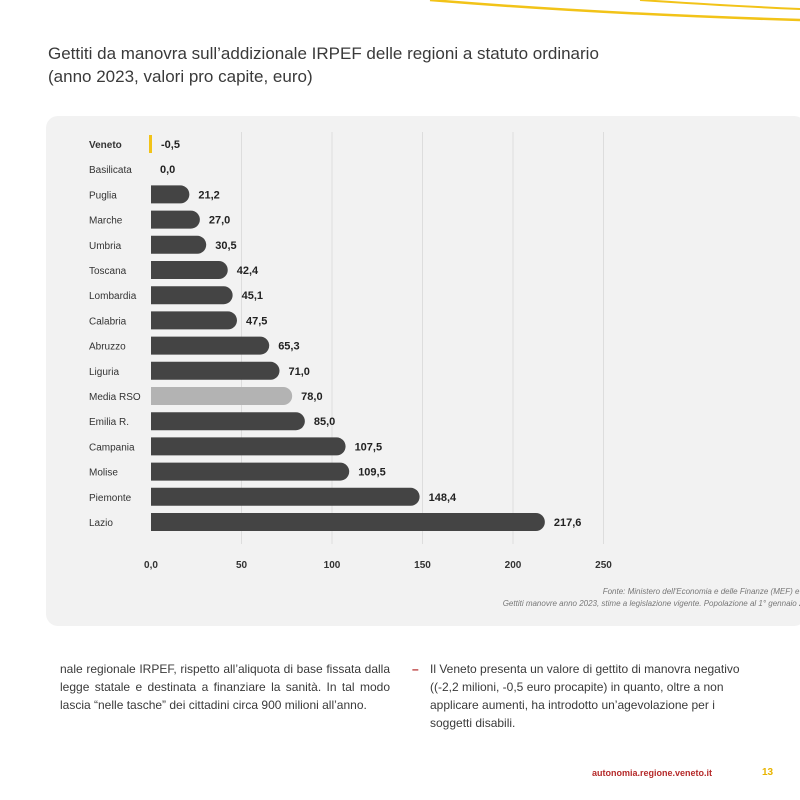 This screenshot has height=800, width=800. What do you see at coordinates (150, 144) in the screenshot?
I see `bar-veneto` at bounding box center [150, 144].